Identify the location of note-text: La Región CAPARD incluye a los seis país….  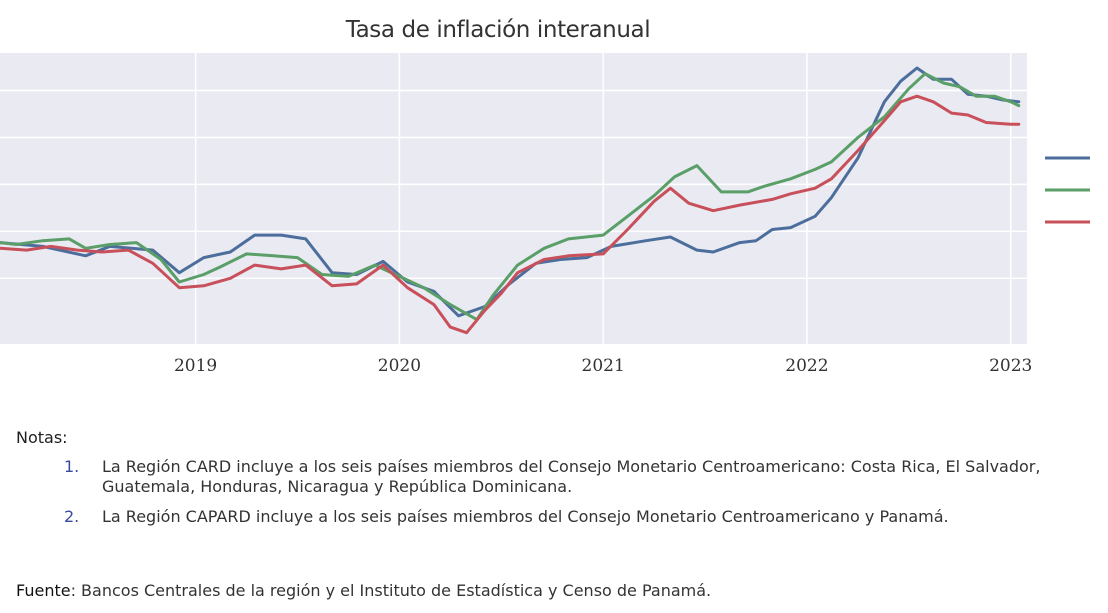
(525, 516).